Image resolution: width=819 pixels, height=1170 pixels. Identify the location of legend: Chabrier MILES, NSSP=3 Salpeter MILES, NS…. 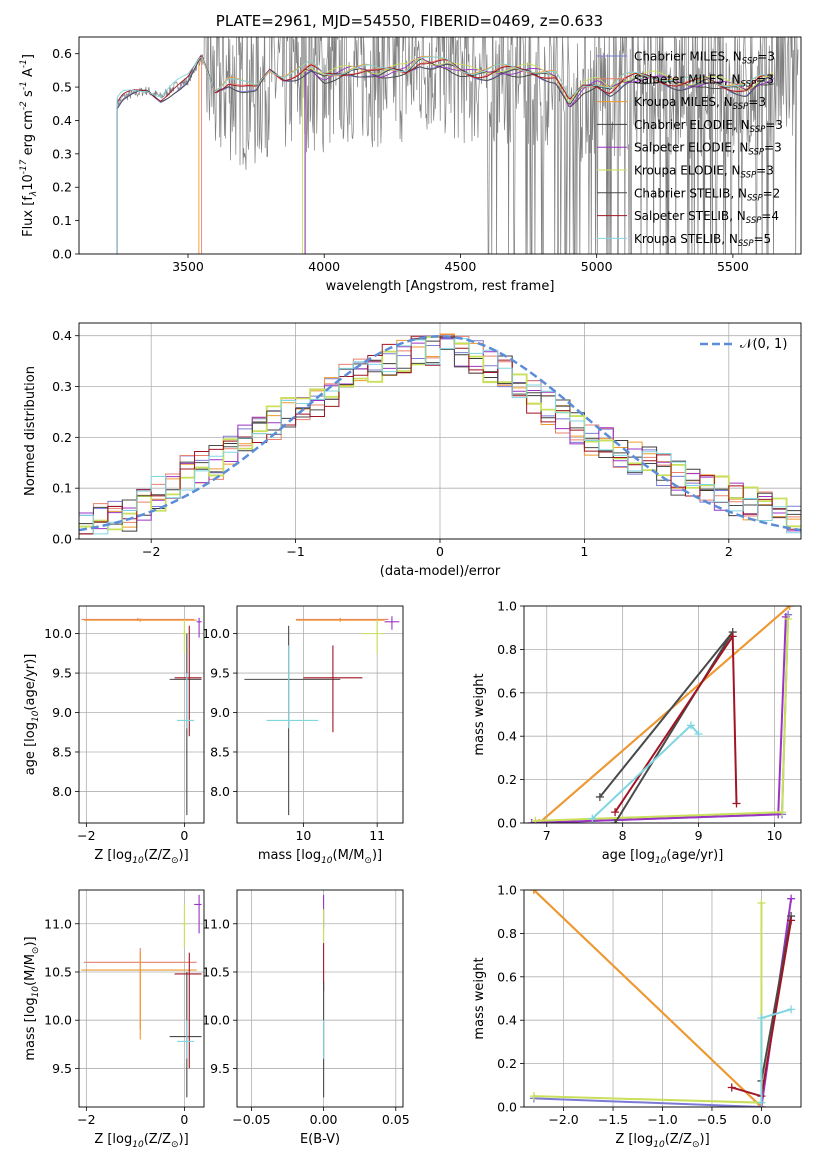
(690, 149).